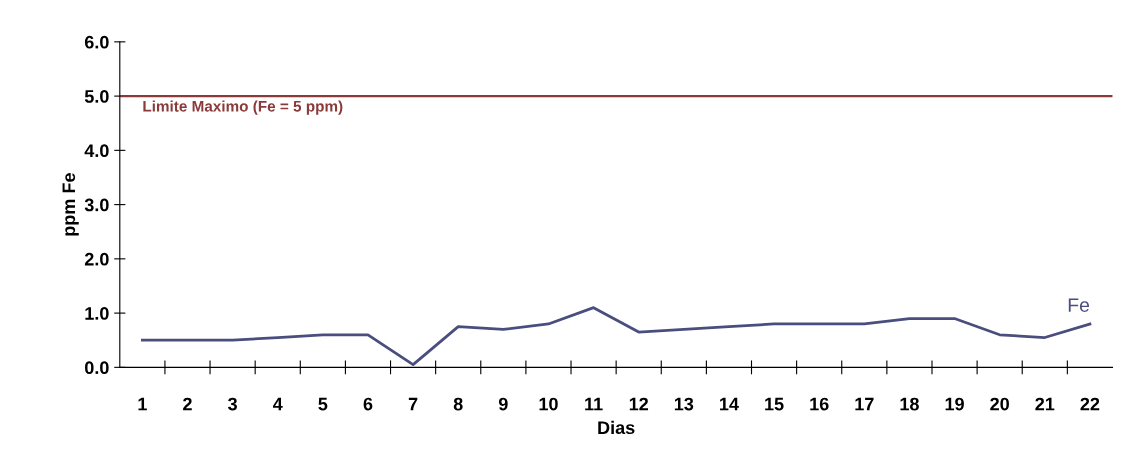 This screenshot has width=1141, height=465. What do you see at coordinates (368, 404) in the screenshot?
I see `x-tick-label: 6` at bounding box center [368, 404].